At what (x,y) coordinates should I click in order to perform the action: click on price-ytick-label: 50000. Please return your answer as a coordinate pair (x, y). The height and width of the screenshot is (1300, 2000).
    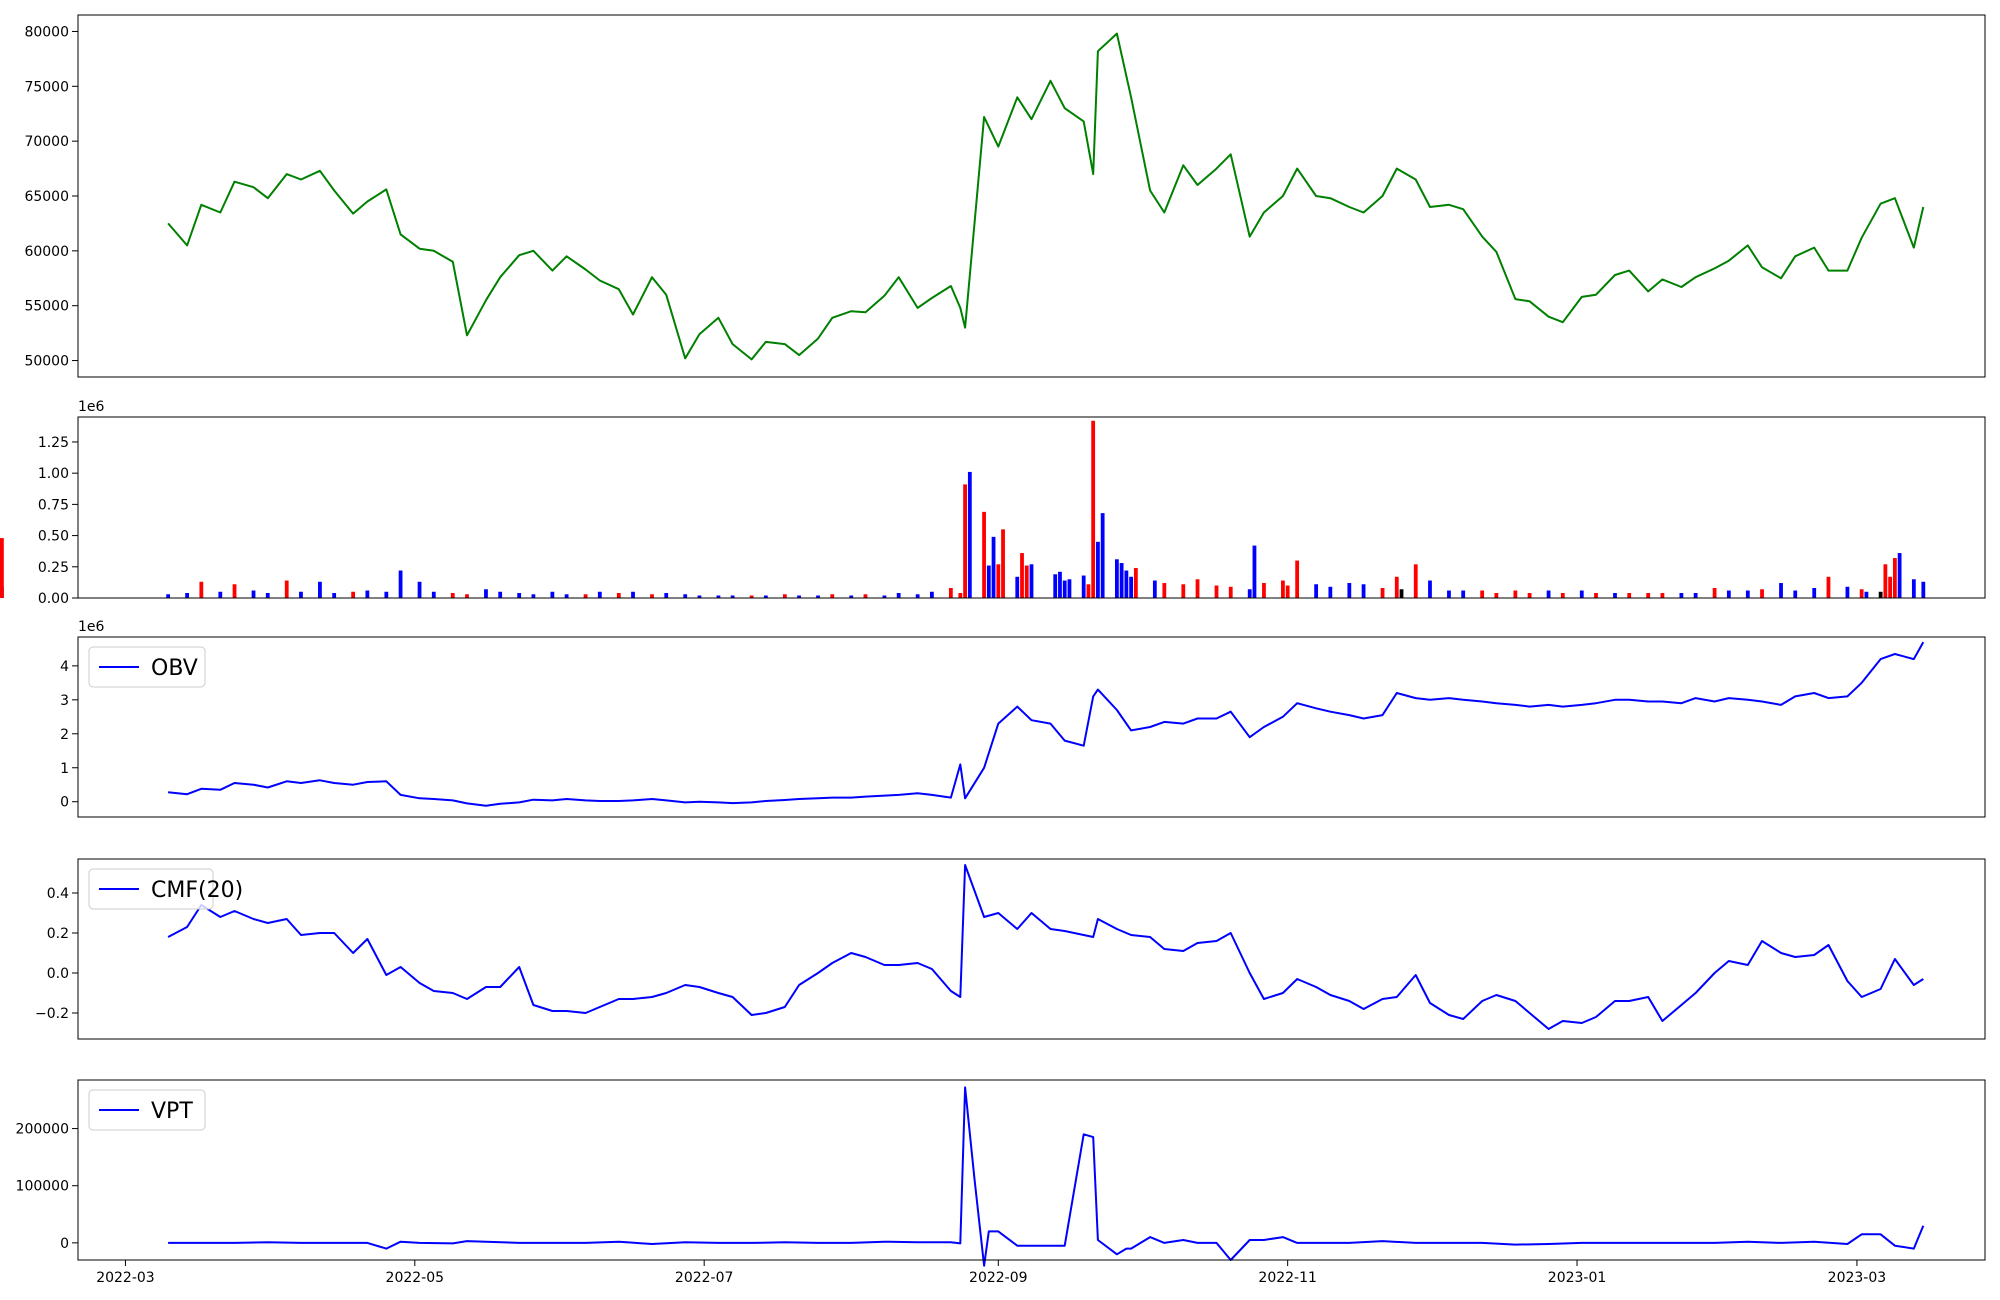
    Looking at the image, I should click on (46, 362).